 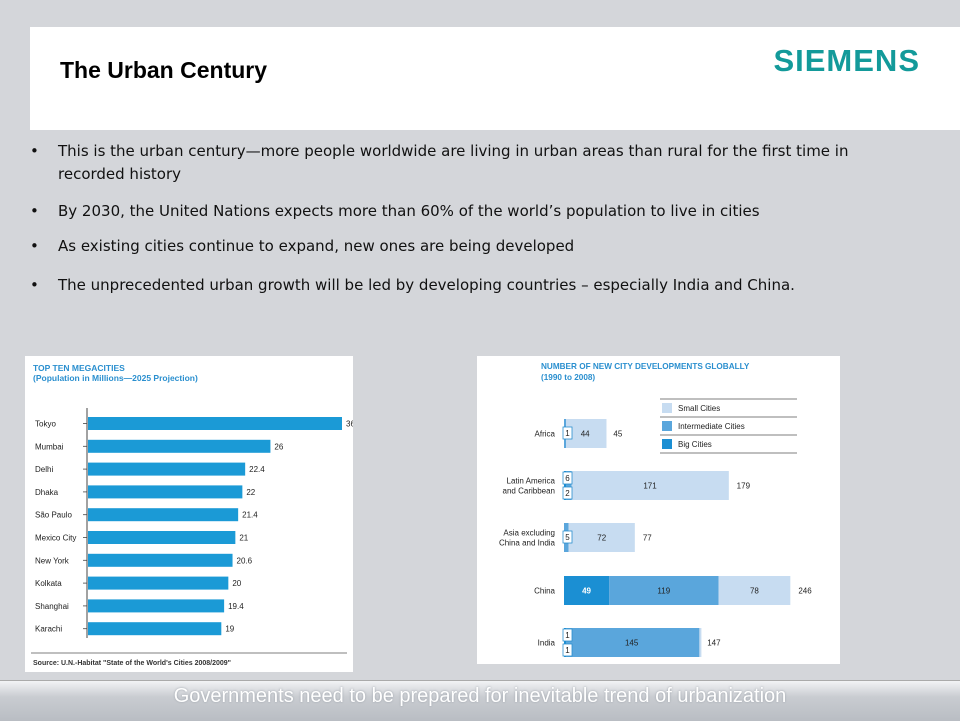 What do you see at coordinates (547, 643) in the screenshot?
I see `category-label: India` at bounding box center [547, 643].